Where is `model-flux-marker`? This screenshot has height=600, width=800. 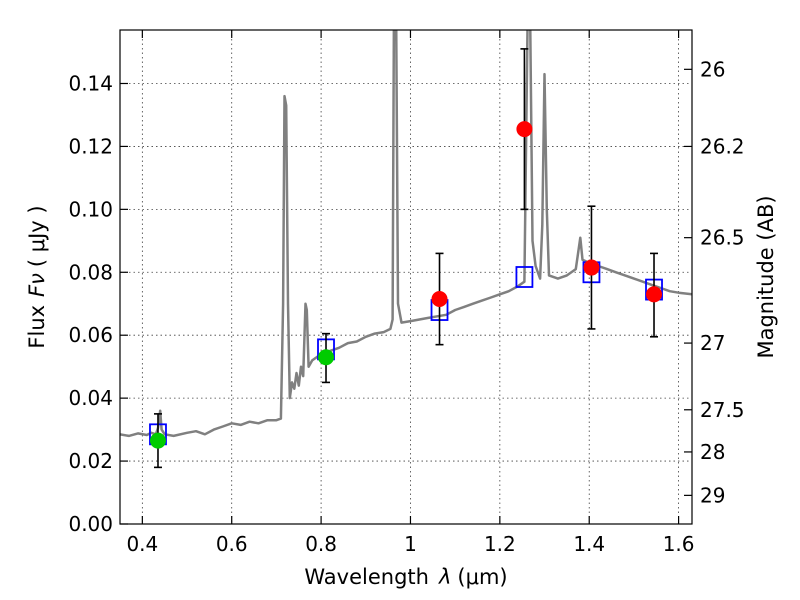
model-flux-marker is located at coordinates (524, 277).